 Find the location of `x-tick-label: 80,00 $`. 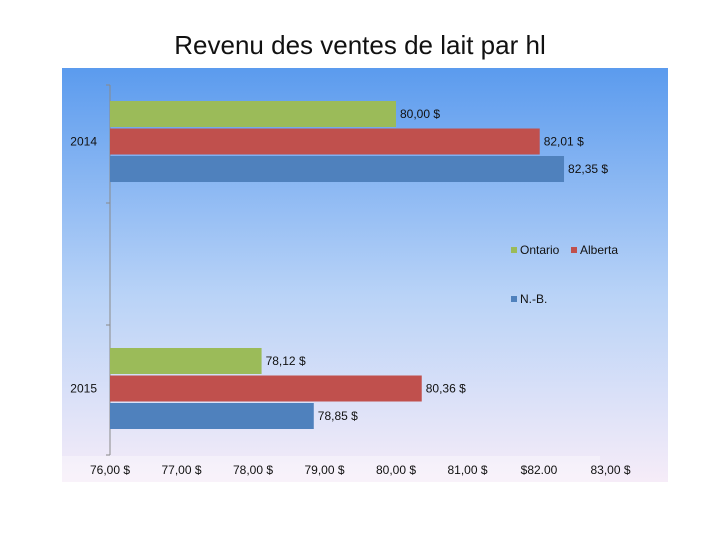

x-tick-label: 80,00 $ is located at coordinates (396, 470).